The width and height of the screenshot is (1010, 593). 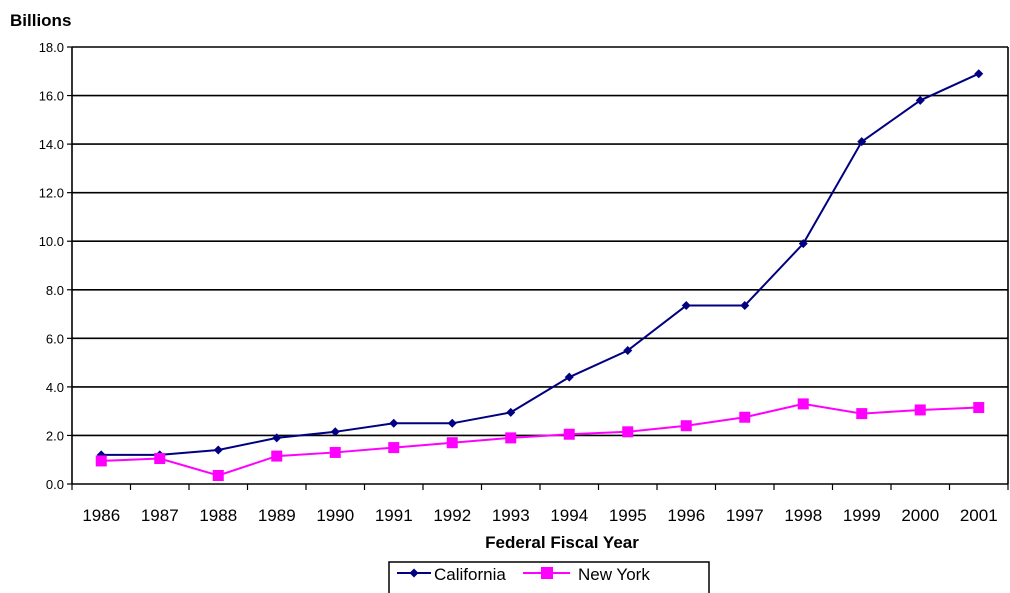 I want to click on y-tick-label: 14.0, so click(x=51, y=144).